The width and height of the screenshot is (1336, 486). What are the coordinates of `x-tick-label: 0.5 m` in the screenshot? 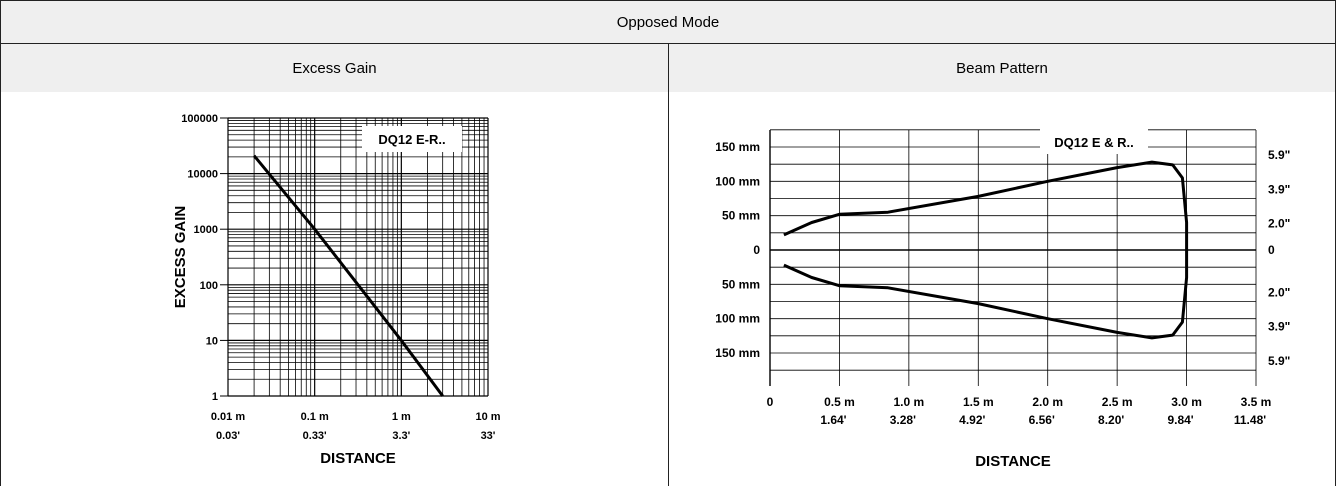 It's located at (839, 402).